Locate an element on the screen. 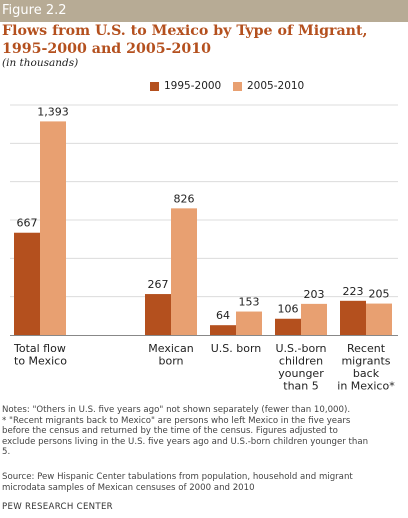 This screenshot has height=518, width=408. category-label: born is located at coordinates (170, 361).